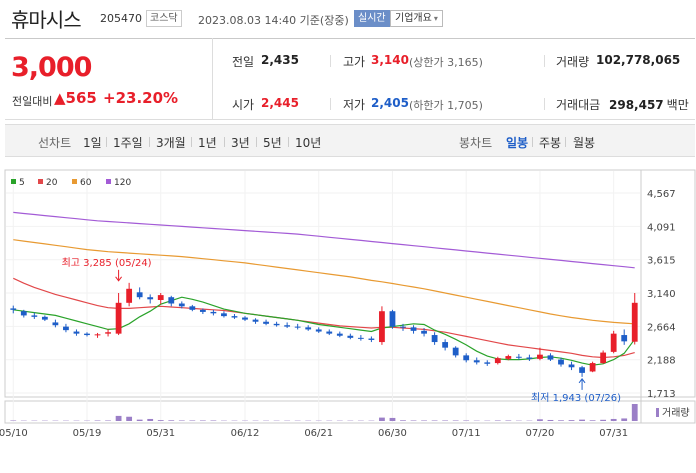 The image size is (696, 473). I want to click on y-tick-label: 2,664, so click(661, 327).